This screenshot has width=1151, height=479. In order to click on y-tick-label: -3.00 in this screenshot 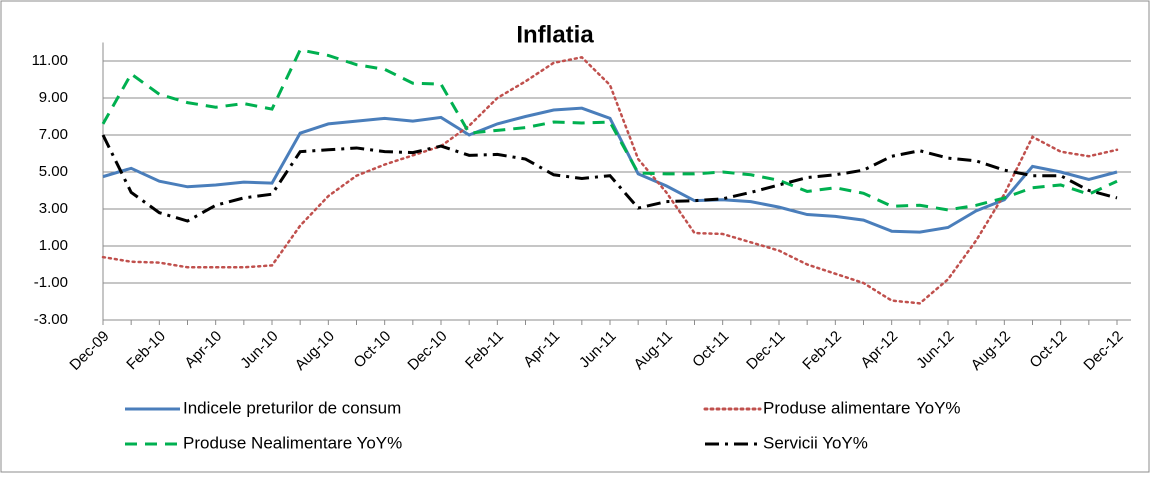, I will do `click(51, 319)`.